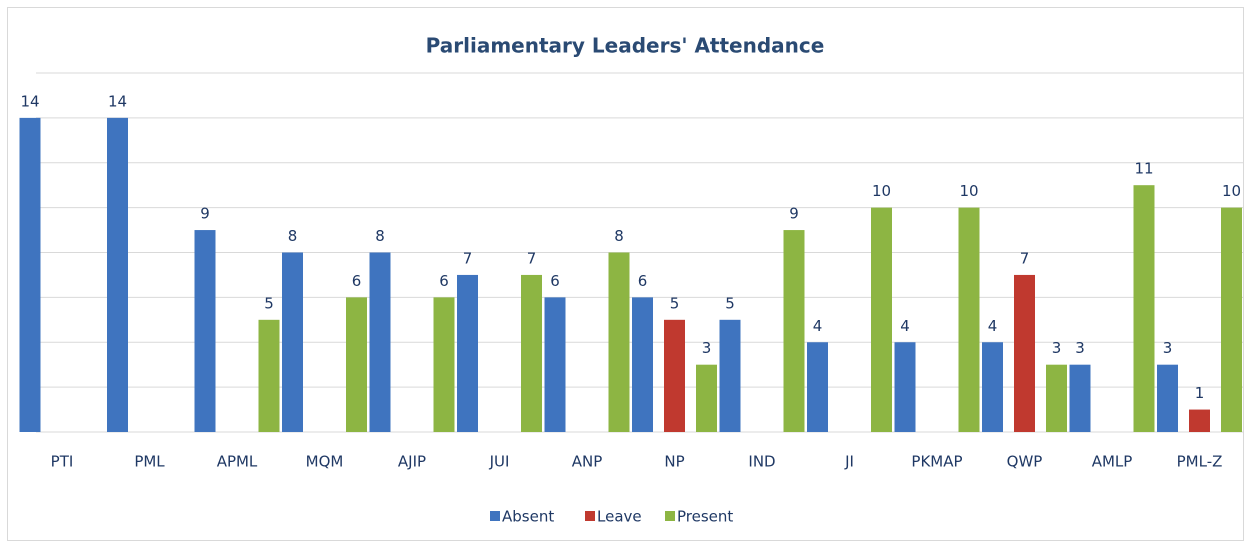 This screenshot has height=548, width=1251. I want to click on x-tick-label: PML, so click(149, 462).